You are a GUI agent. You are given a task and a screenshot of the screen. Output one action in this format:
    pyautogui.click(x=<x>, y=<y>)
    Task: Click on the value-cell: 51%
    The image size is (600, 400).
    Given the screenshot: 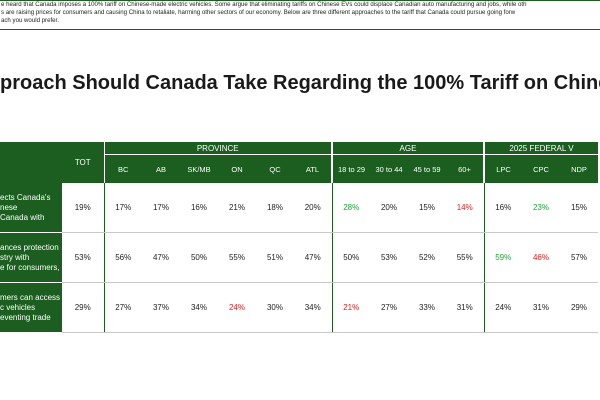 What is the action you would take?
    pyautogui.click(x=275, y=257)
    